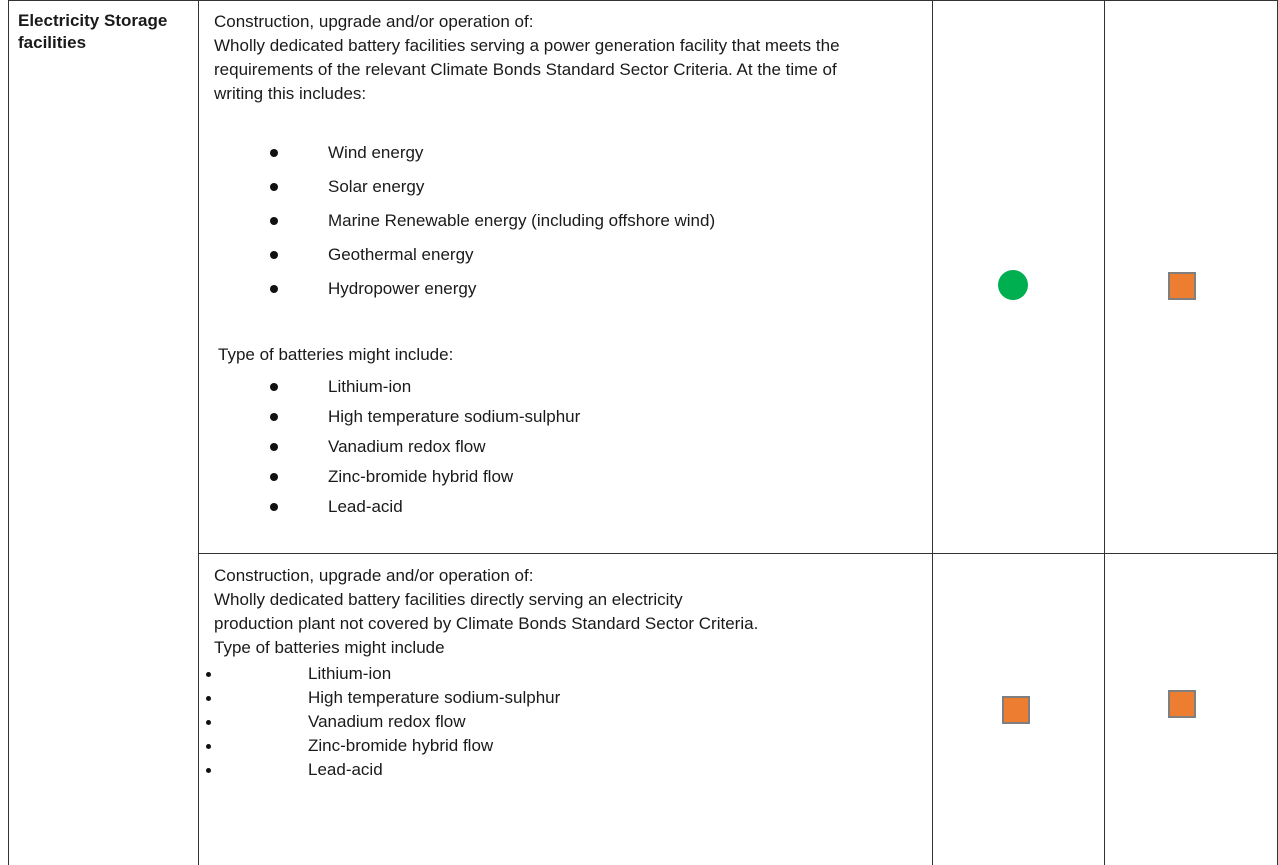 The height and width of the screenshot is (865, 1278). What do you see at coordinates (336, 354) in the screenshot?
I see `row-1-battery-heading: Type of batteries might include:` at bounding box center [336, 354].